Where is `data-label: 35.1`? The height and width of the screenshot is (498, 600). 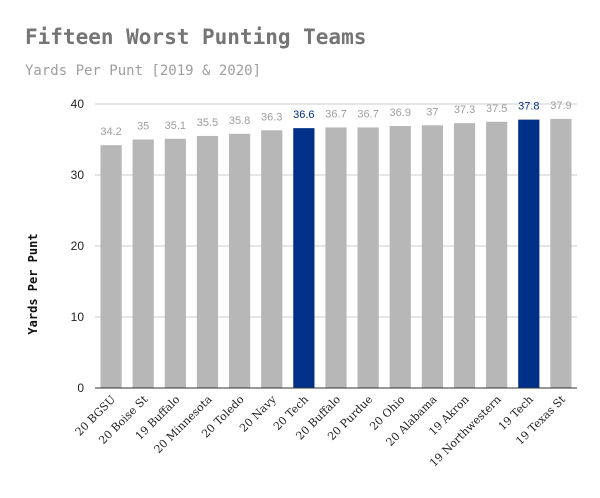 data-label: 35.1 is located at coordinates (175, 126).